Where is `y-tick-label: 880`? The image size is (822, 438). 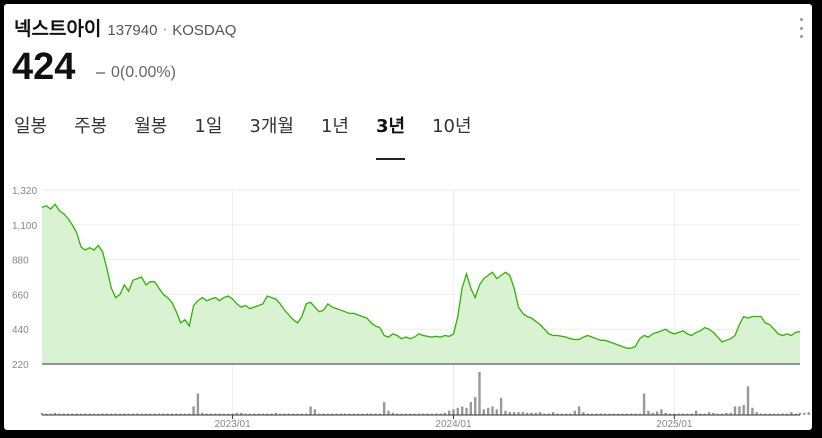 y-tick-label: 880 is located at coordinates (20, 261).